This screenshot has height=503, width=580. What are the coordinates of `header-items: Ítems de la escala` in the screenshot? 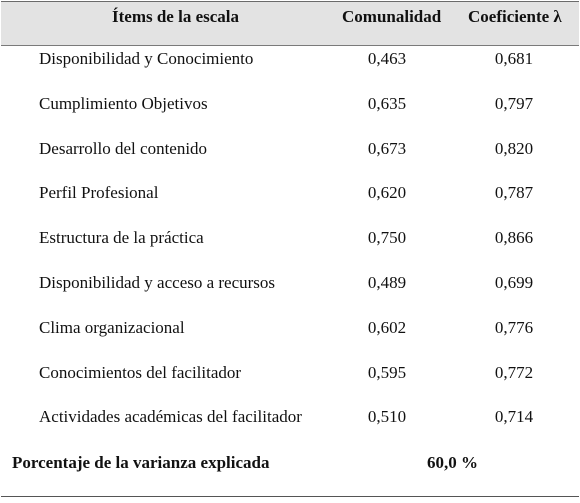 It's located at (176, 16).